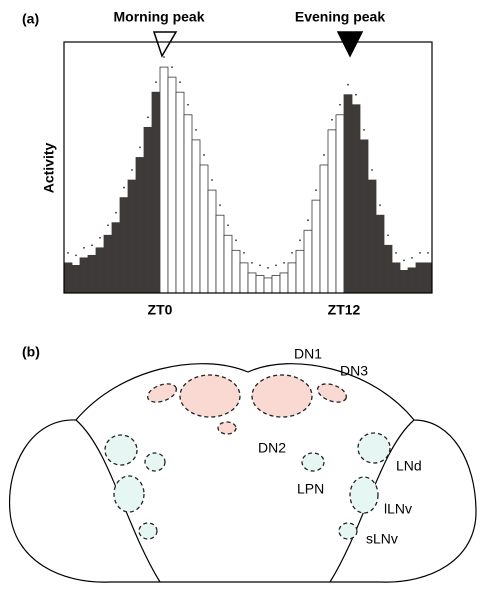 The width and height of the screenshot is (483, 589). I want to click on annotation: Morning peak, so click(158, 17).